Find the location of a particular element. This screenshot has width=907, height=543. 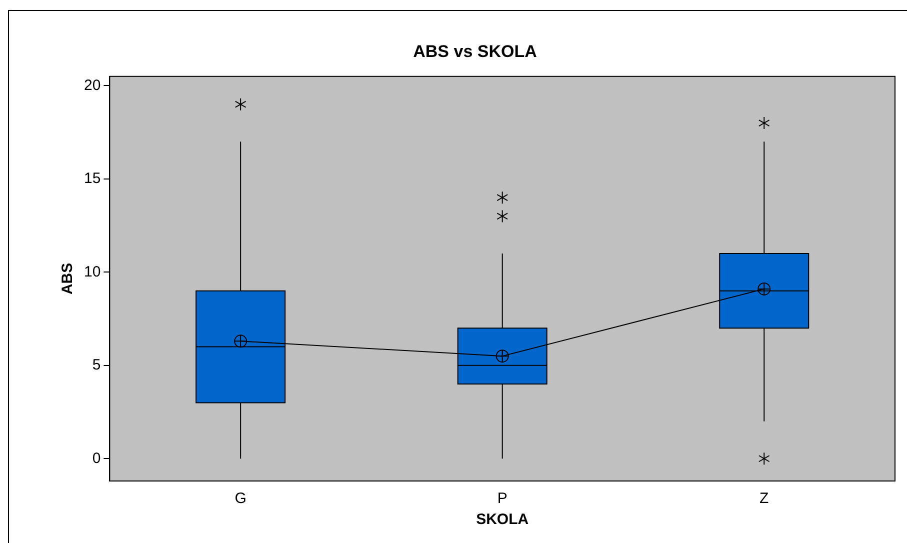

x-tick-label: P is located at coordinates (502, 499).